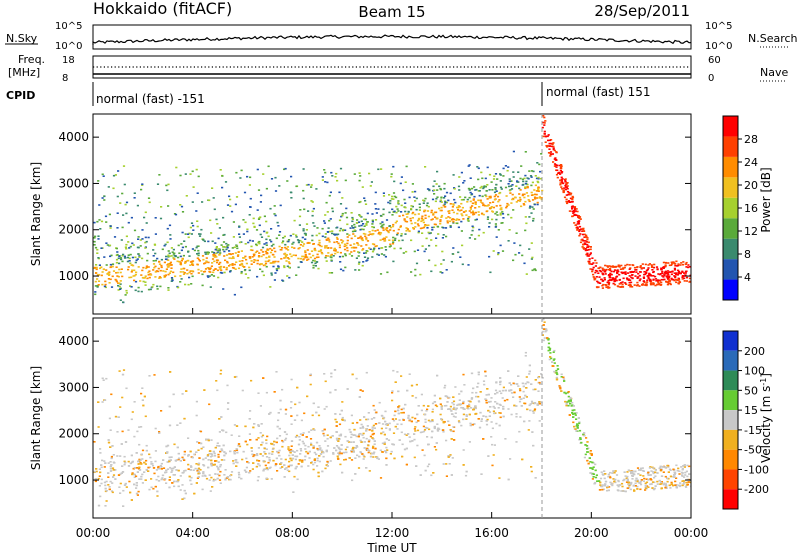 The image size is (800, 554). Describe the element at coordinates (598, 92) in the screenshot. I see `cpid-segment-2: normal (fast) 151` at that location.